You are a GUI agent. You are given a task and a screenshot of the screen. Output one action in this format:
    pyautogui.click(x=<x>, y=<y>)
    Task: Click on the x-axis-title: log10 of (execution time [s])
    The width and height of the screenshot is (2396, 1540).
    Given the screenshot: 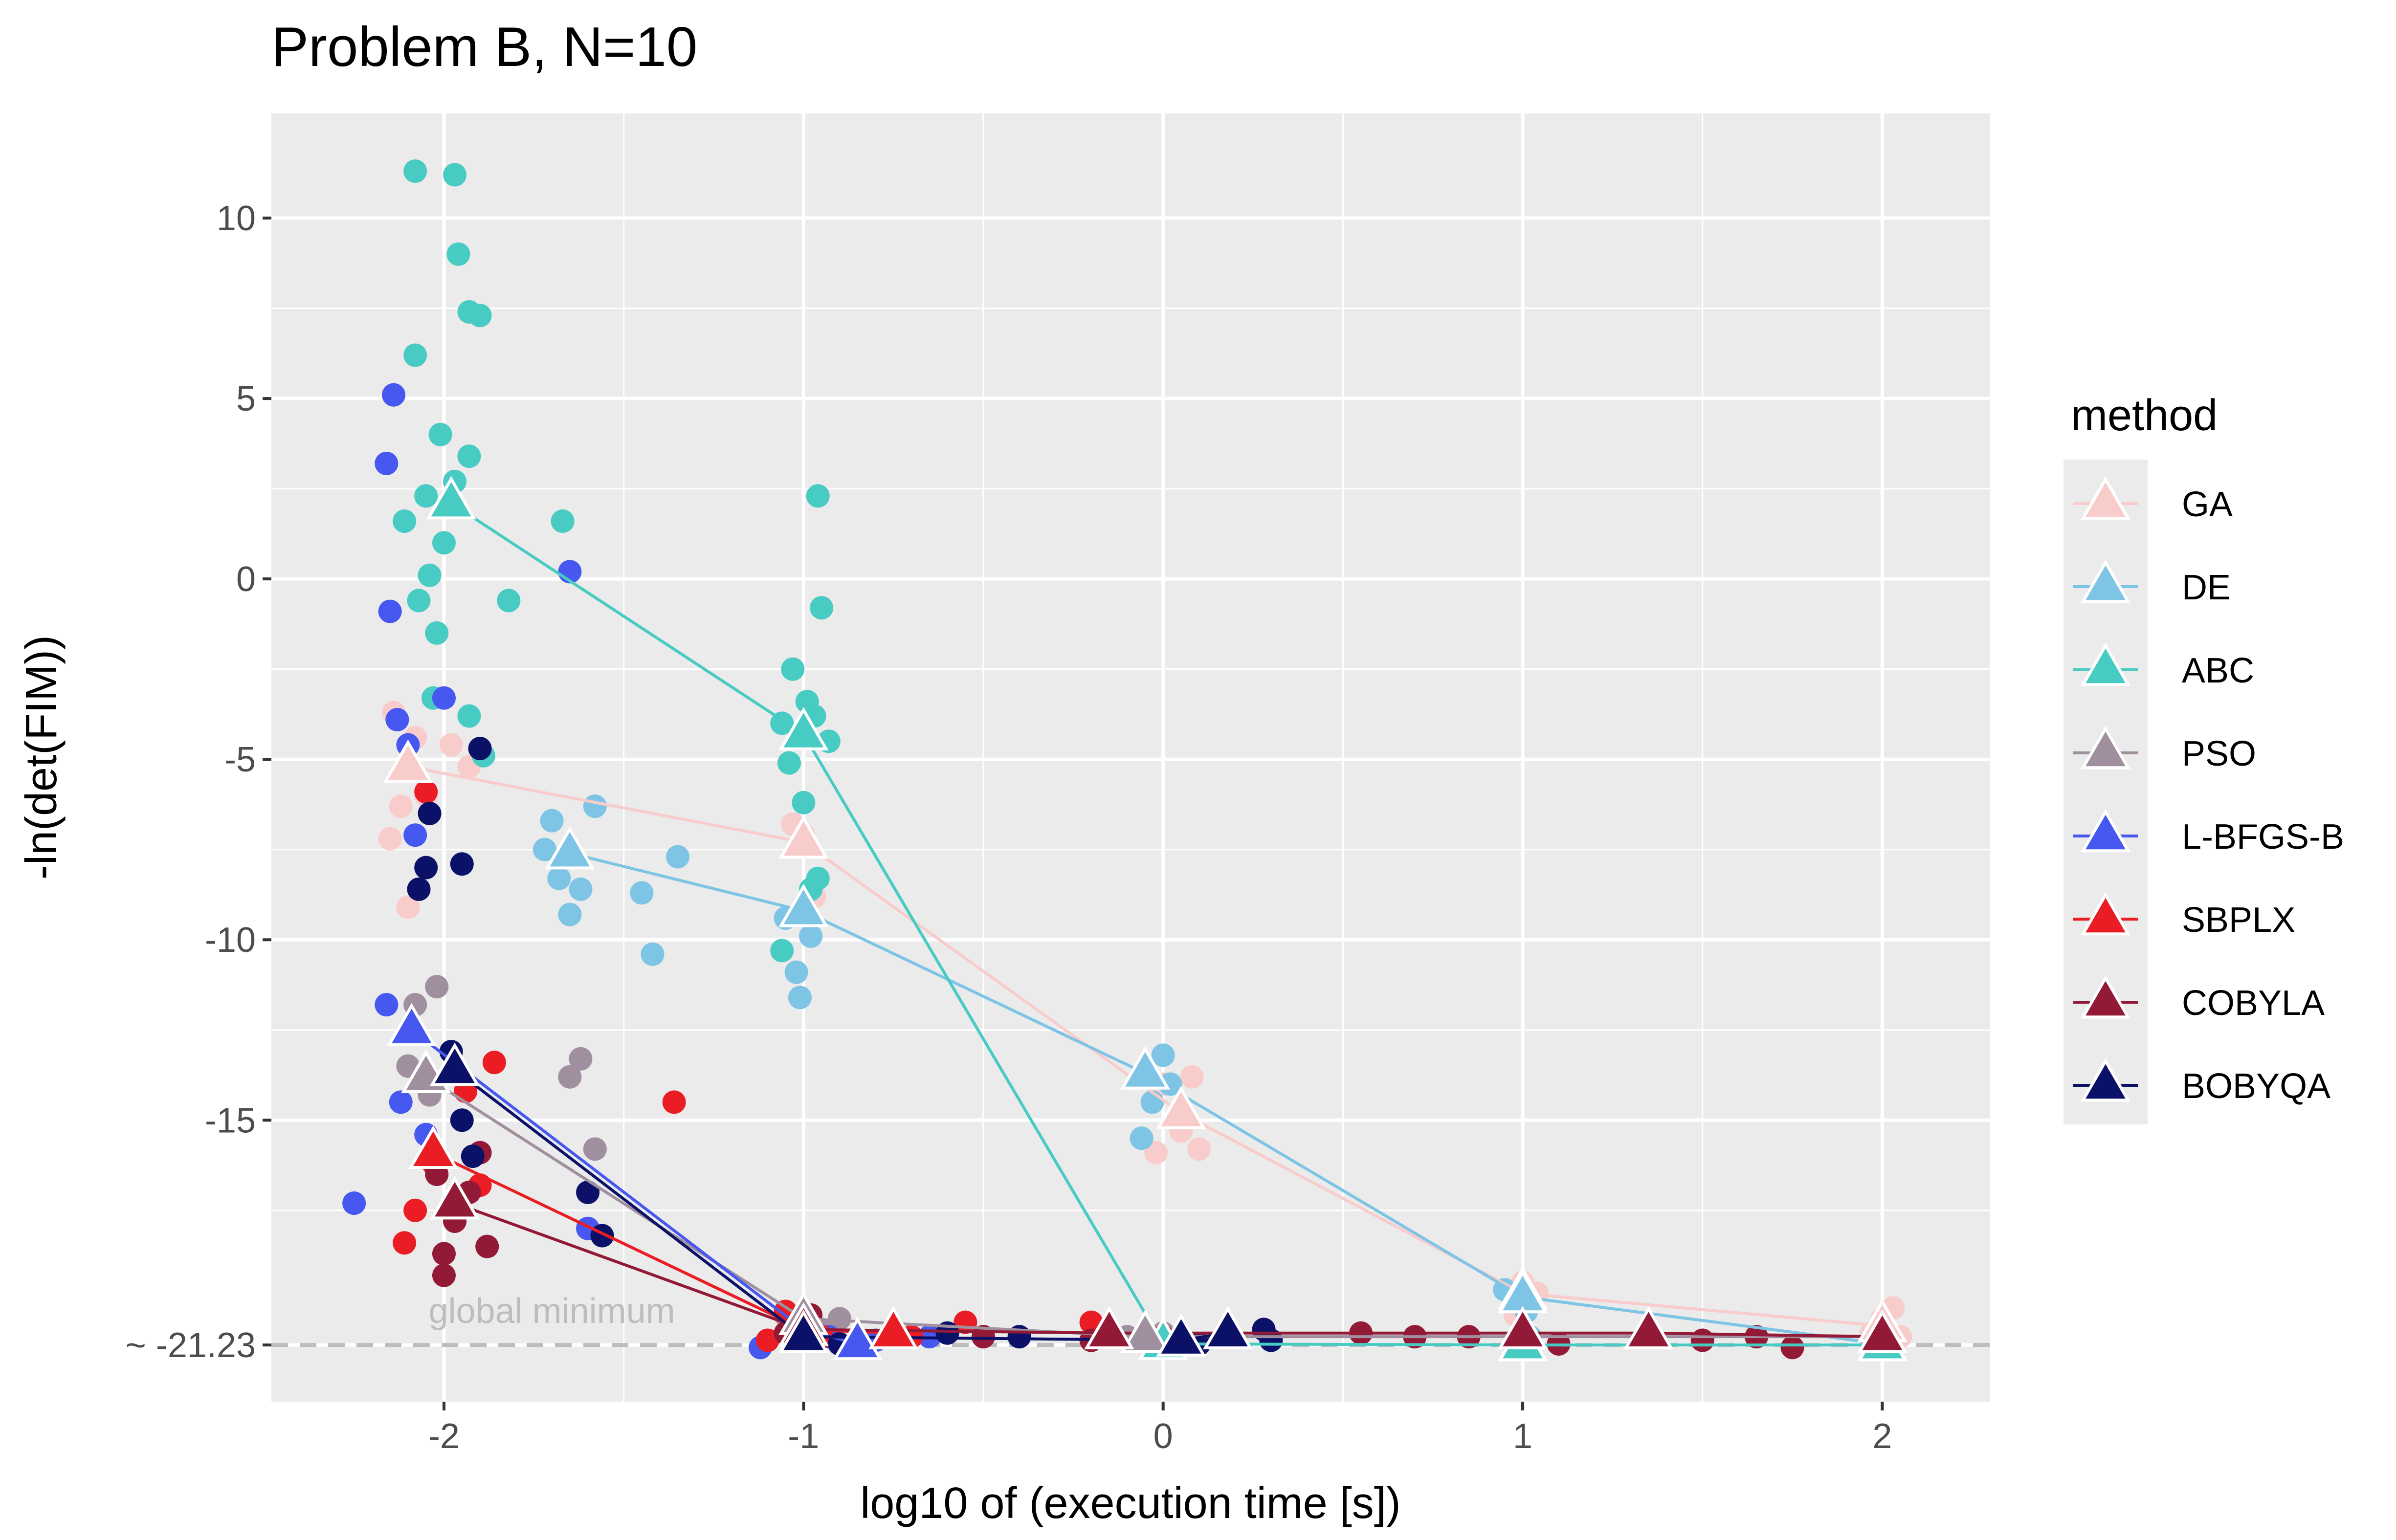 What is the action you would take?
    pyautogui.click(x=1130, y=1503)
    